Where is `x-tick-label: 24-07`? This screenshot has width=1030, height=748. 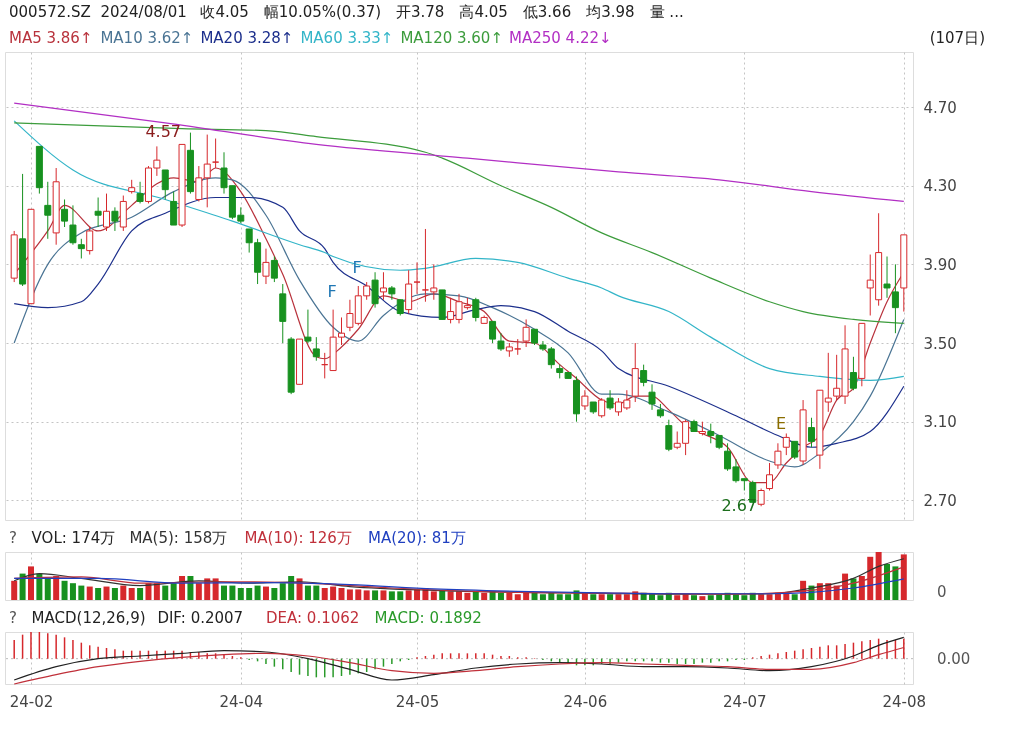 x-tick-label: 24-07 is located at coordinates (745, 701).